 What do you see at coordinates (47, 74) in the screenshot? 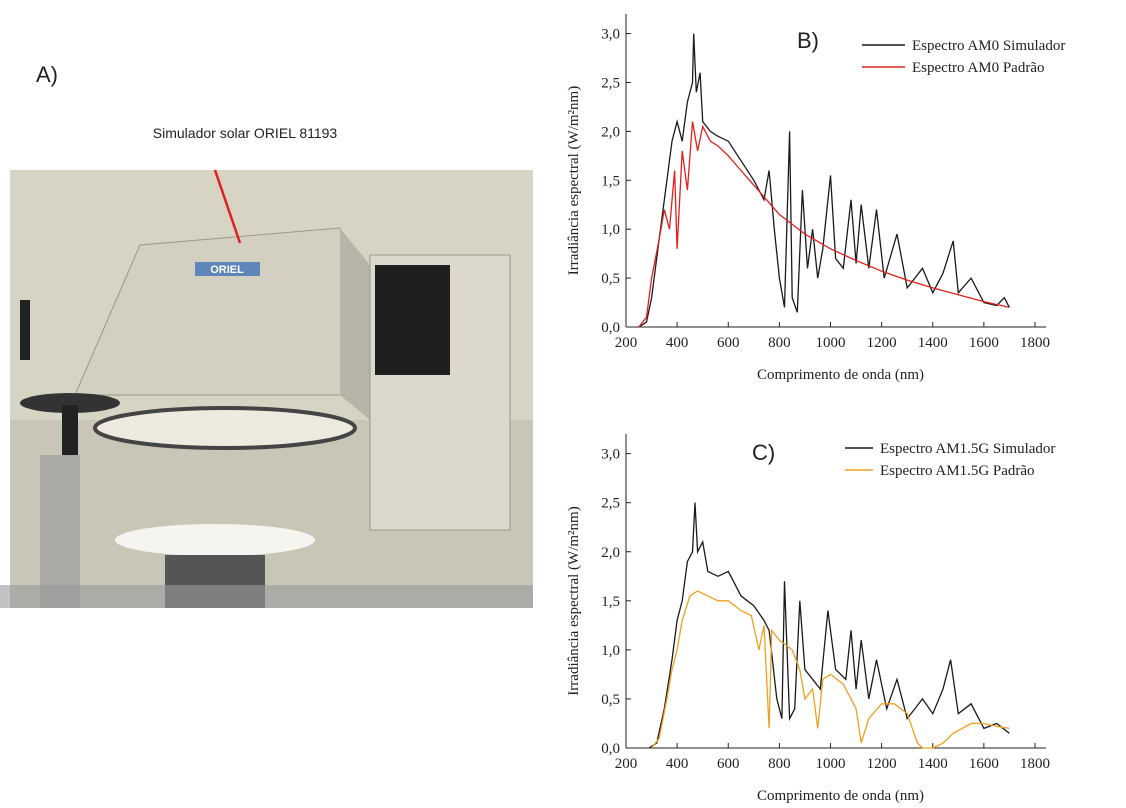
I see `panel-label: A)` at bounding box center [47, 74].